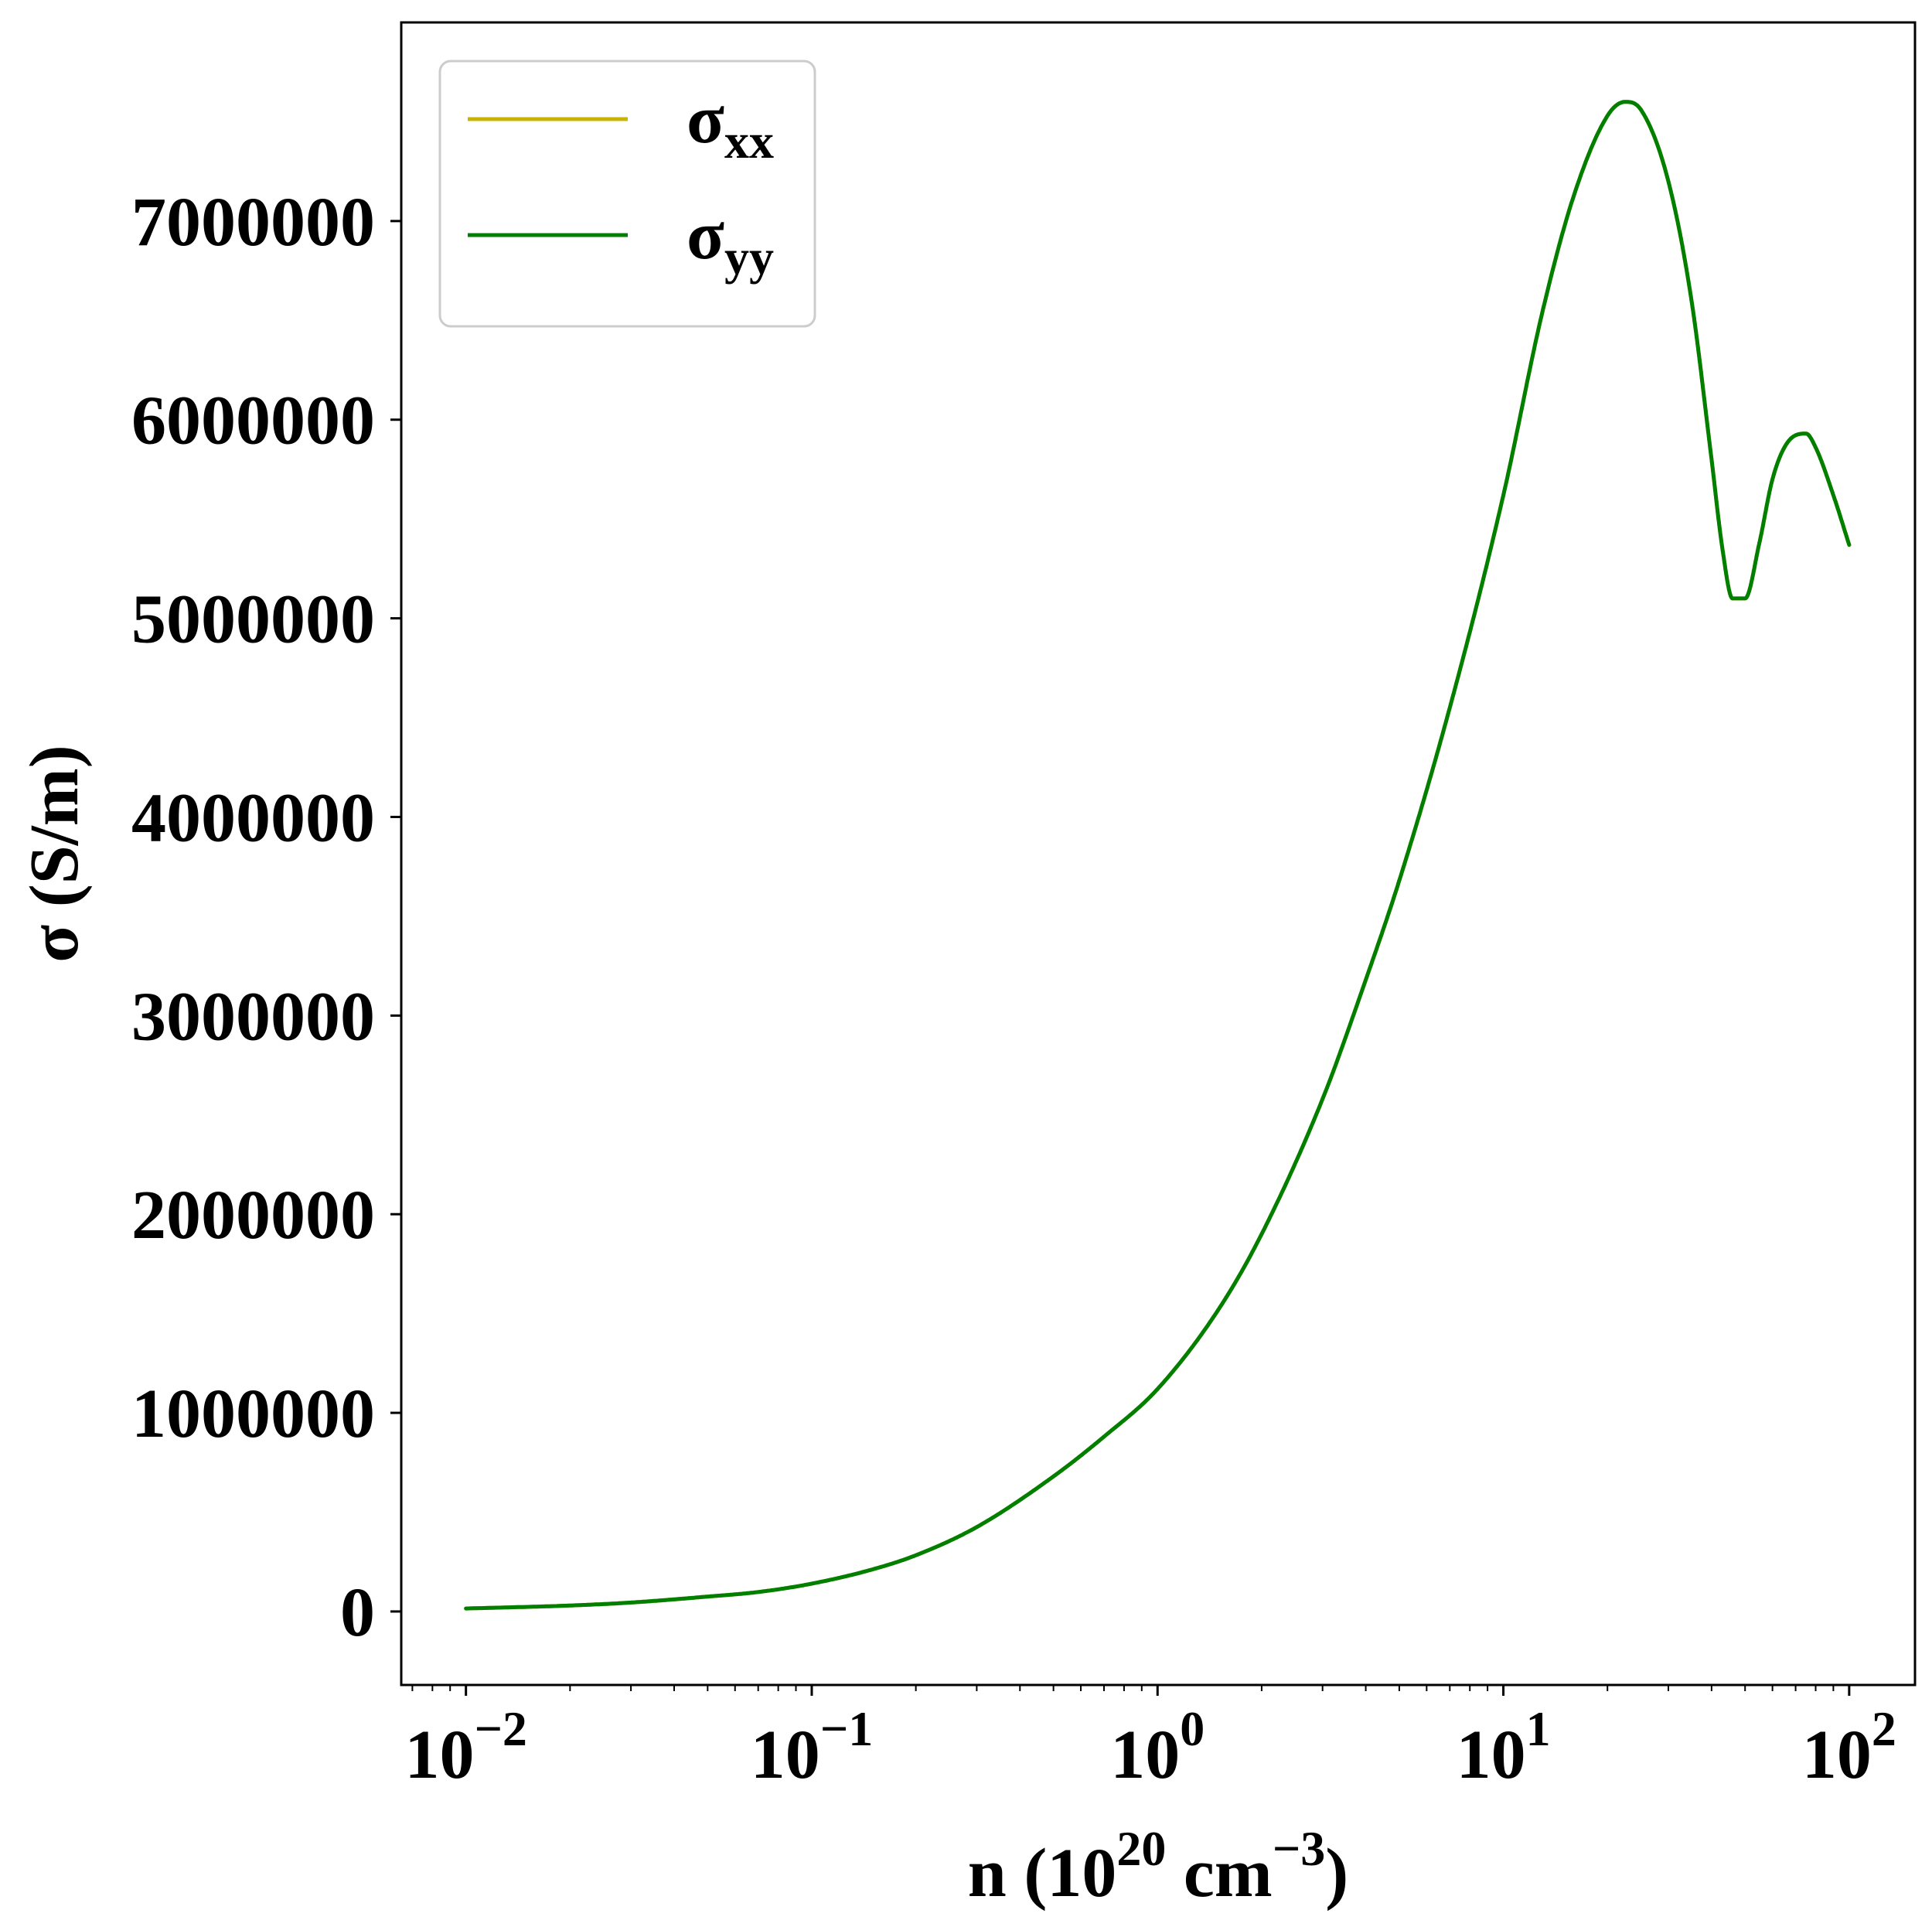  What do you see at coordinates (1192, 1728) in the screenshot?
I see `x-tick-label-exponent: 0` at bounding box center [1192, 1728].